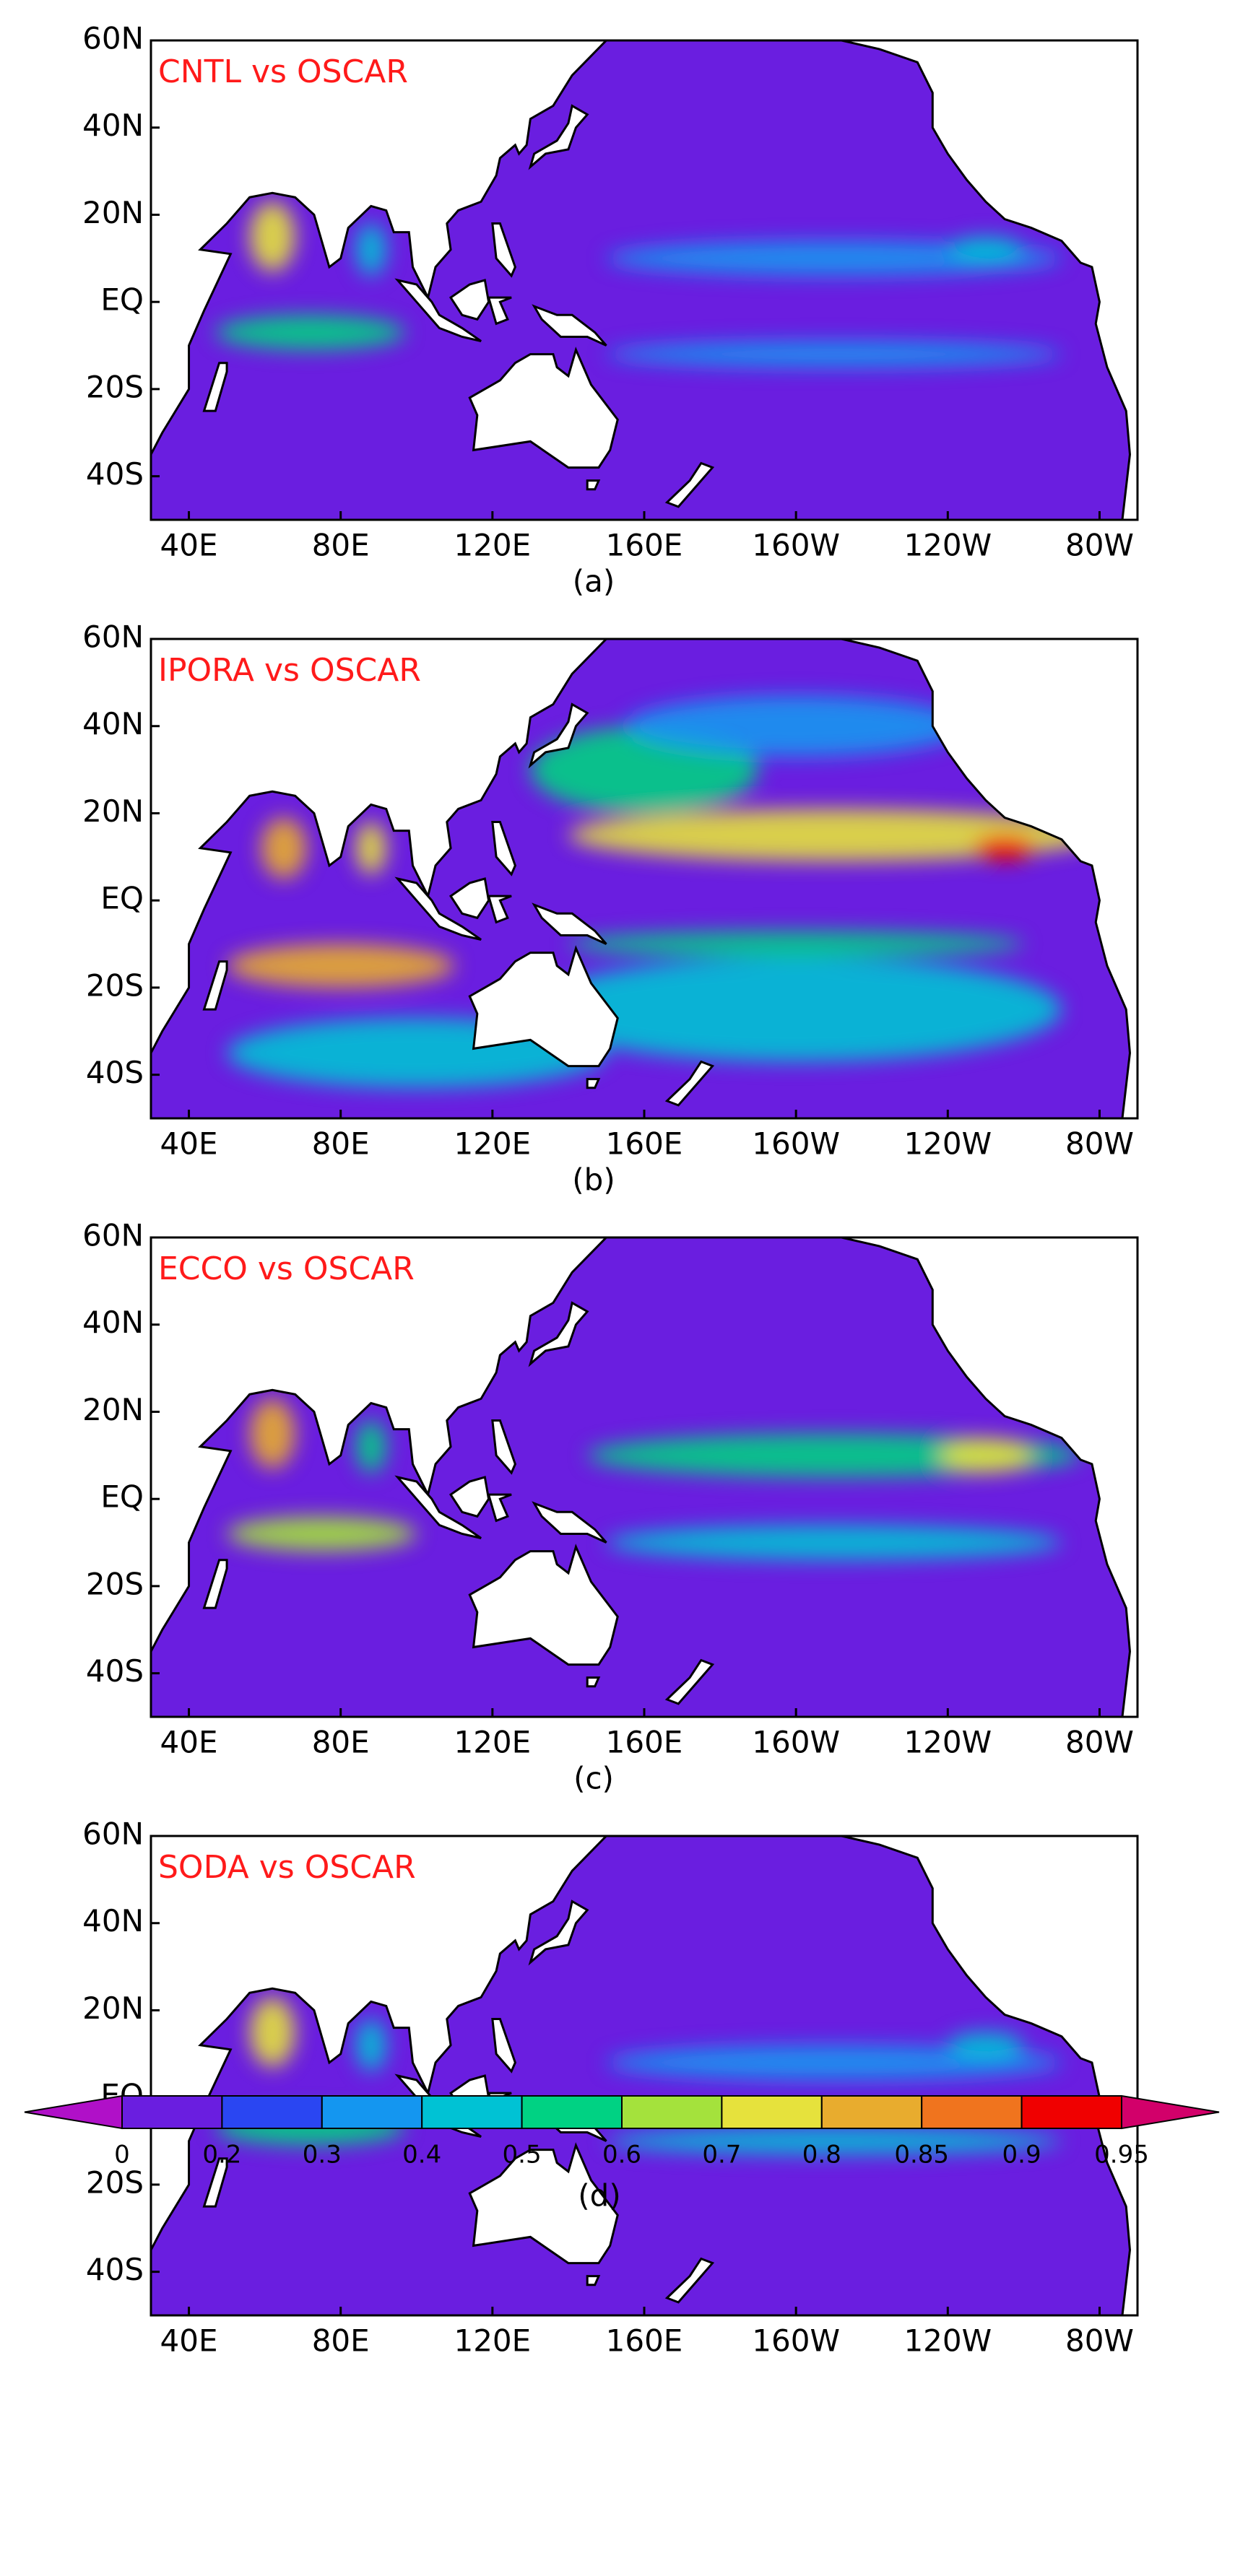 The image size is (1248, 2576). I want to click on colorbar-label: 0.4, so click(421, 2155).